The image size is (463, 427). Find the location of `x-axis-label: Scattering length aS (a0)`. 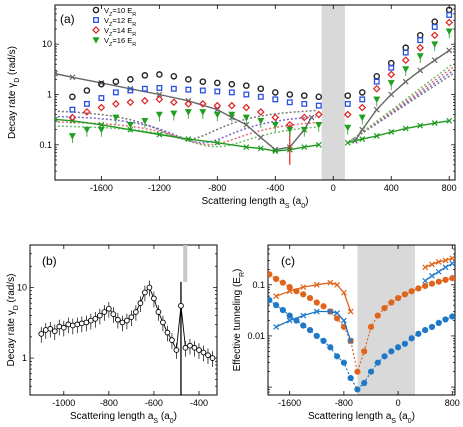

x-axis-label: Scattering length aS (a0) is located at coordinates (361, 418).